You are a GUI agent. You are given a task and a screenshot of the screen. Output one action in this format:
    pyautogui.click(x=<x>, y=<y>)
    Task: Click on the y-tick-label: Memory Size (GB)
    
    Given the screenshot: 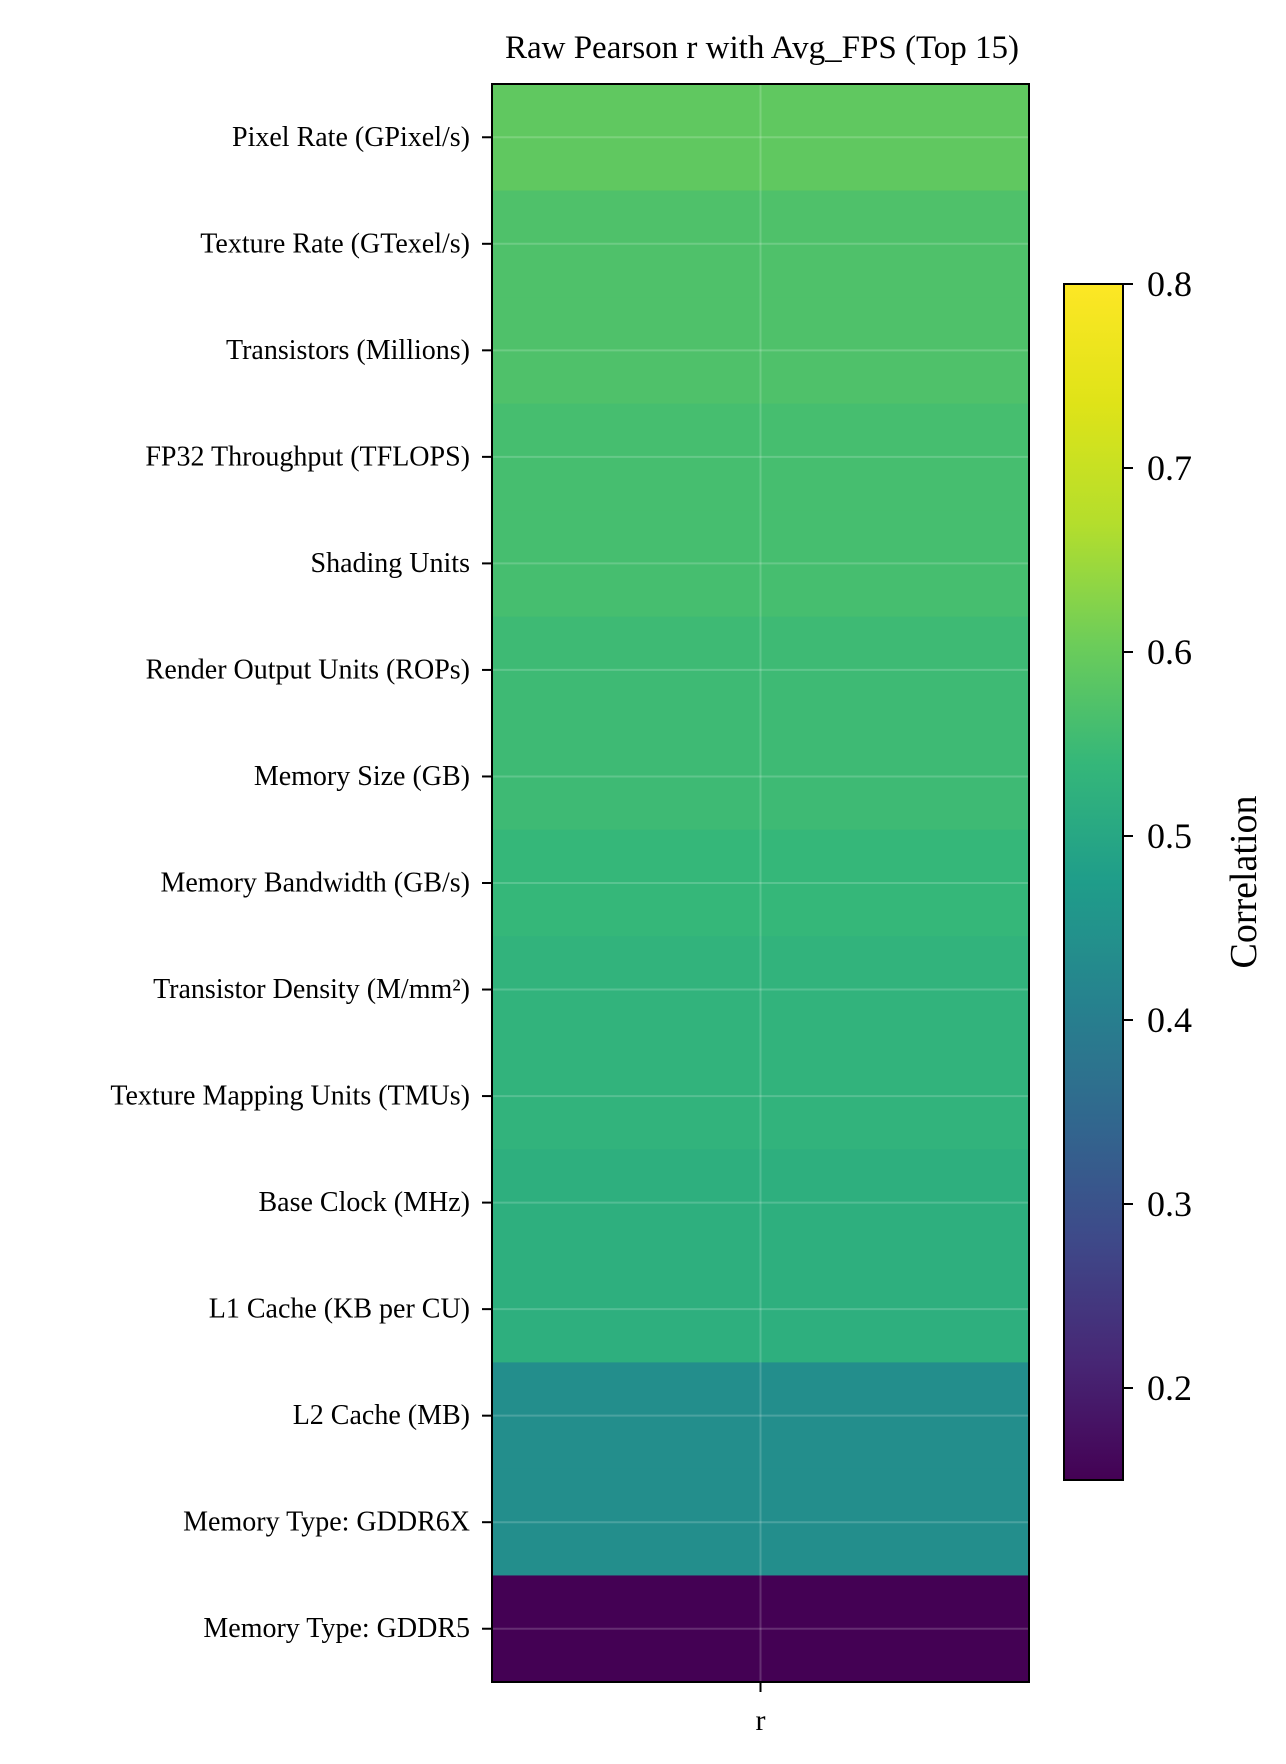 What is the action you would take?
    pyautogui.click(x=362, y=776)
    